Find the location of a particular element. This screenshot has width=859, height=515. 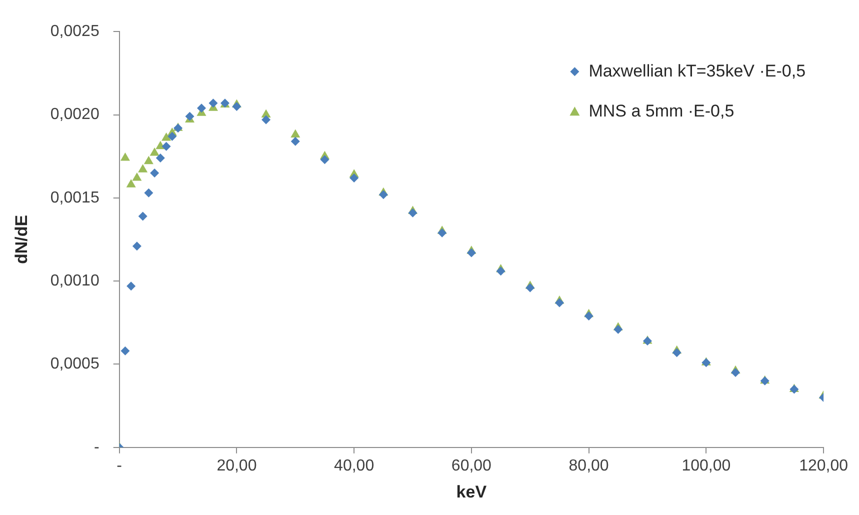

x-tick-label: 100,00 is located at coordinates (706, 465).